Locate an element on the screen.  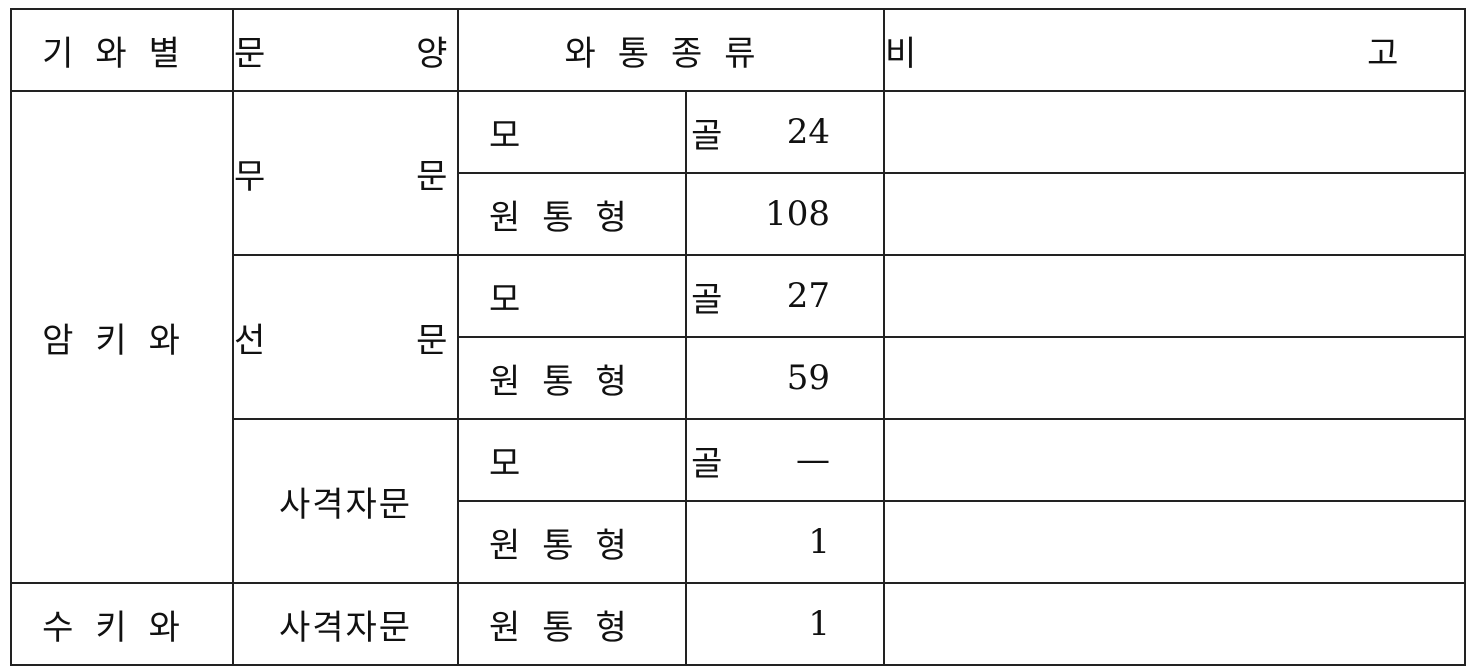
table-row: 원통형 108 is located at coordinates (738, 214).